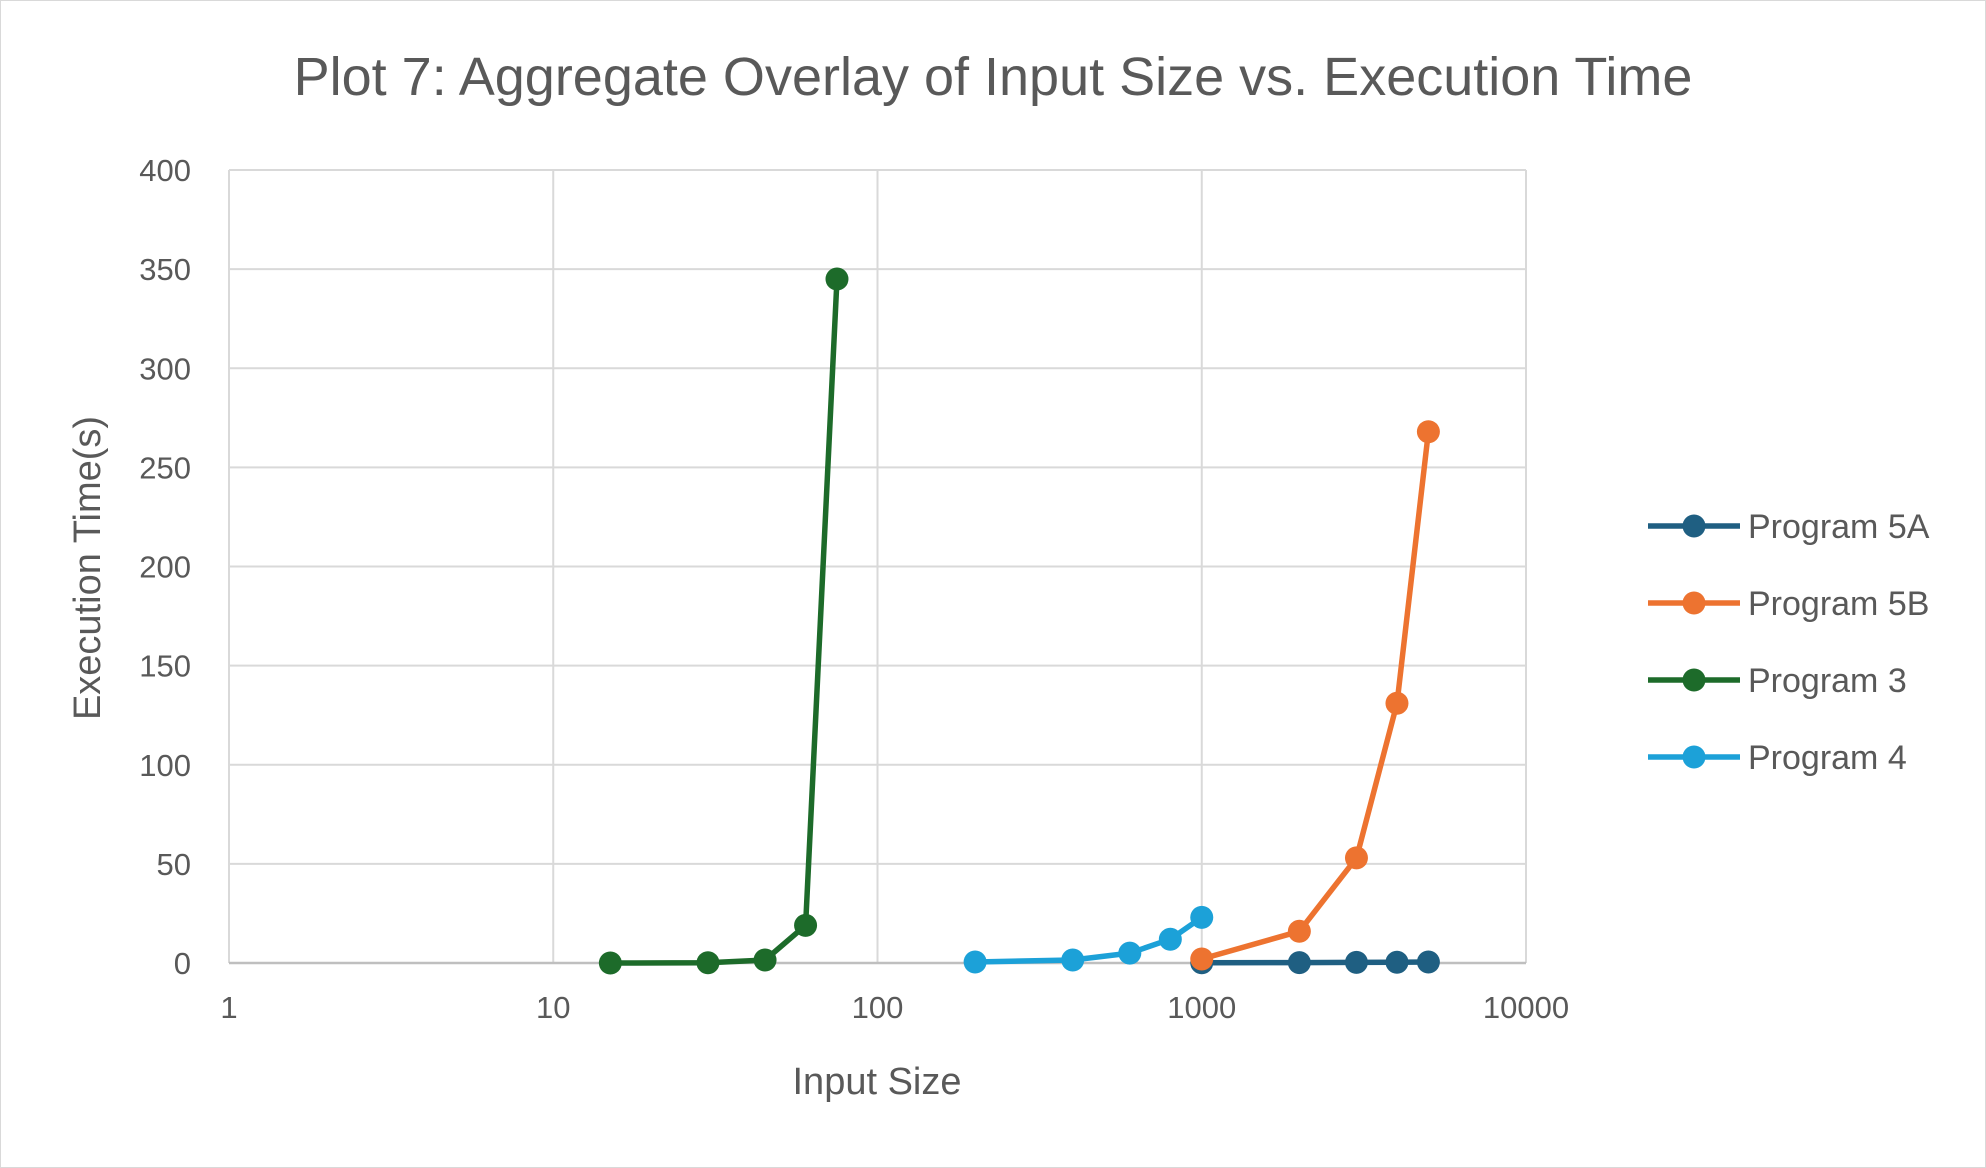 The image size is (1986, 1168). I want to click on legend-item: Program 4, so click(1777, 758).